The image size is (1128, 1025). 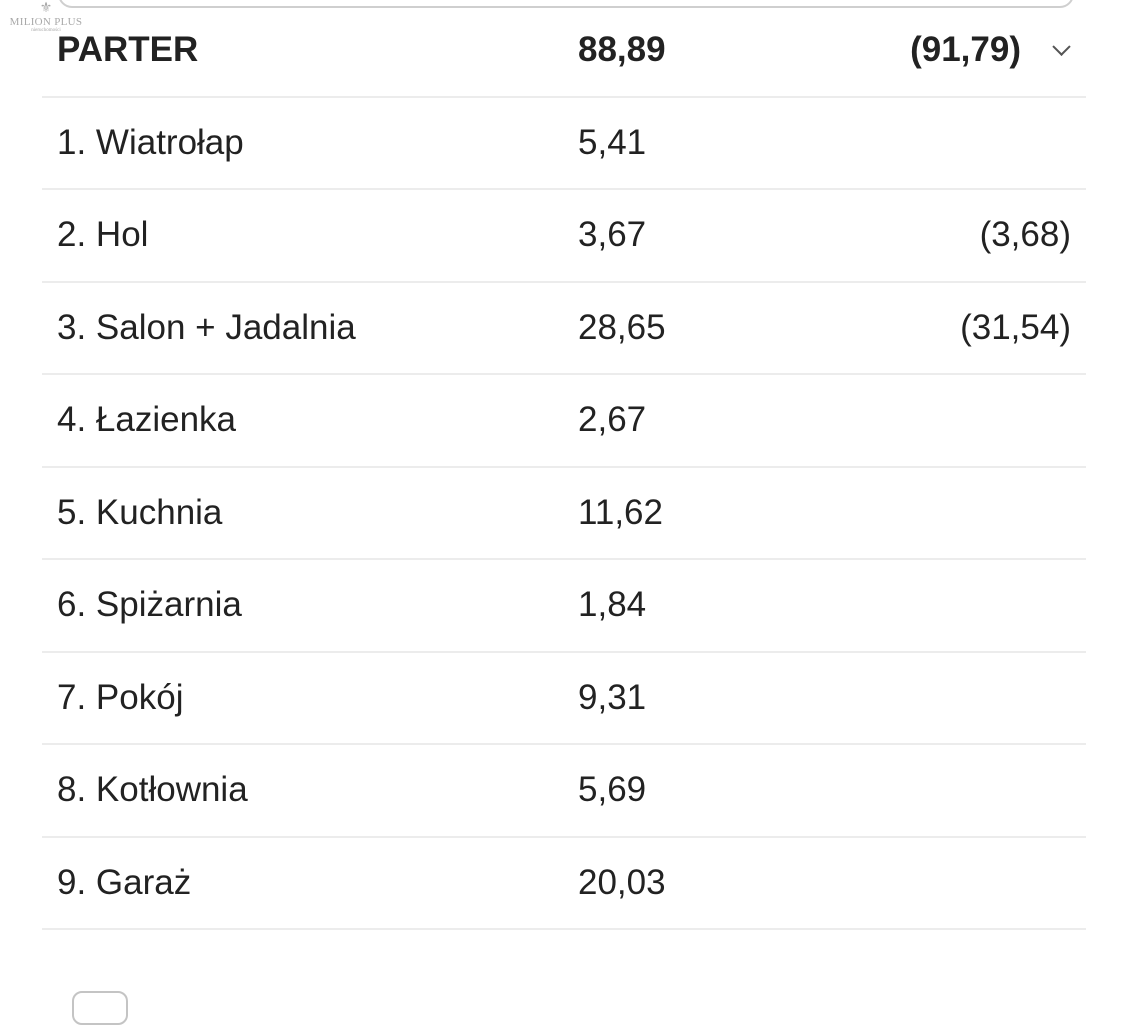 What do you see at coordinates (564, 884) in the screenshot?
I see `table-row: 9. Garaż 20,03` at bounding box center [564, 884].